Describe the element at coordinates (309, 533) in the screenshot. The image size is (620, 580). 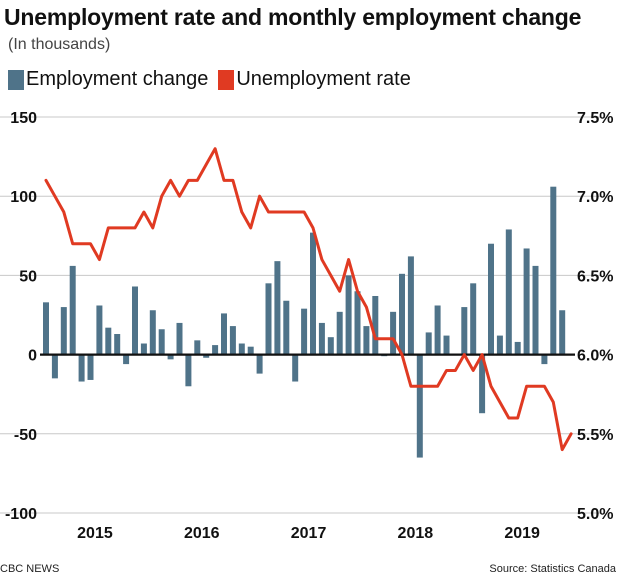
I see `x-year-label: 2017` at that location.